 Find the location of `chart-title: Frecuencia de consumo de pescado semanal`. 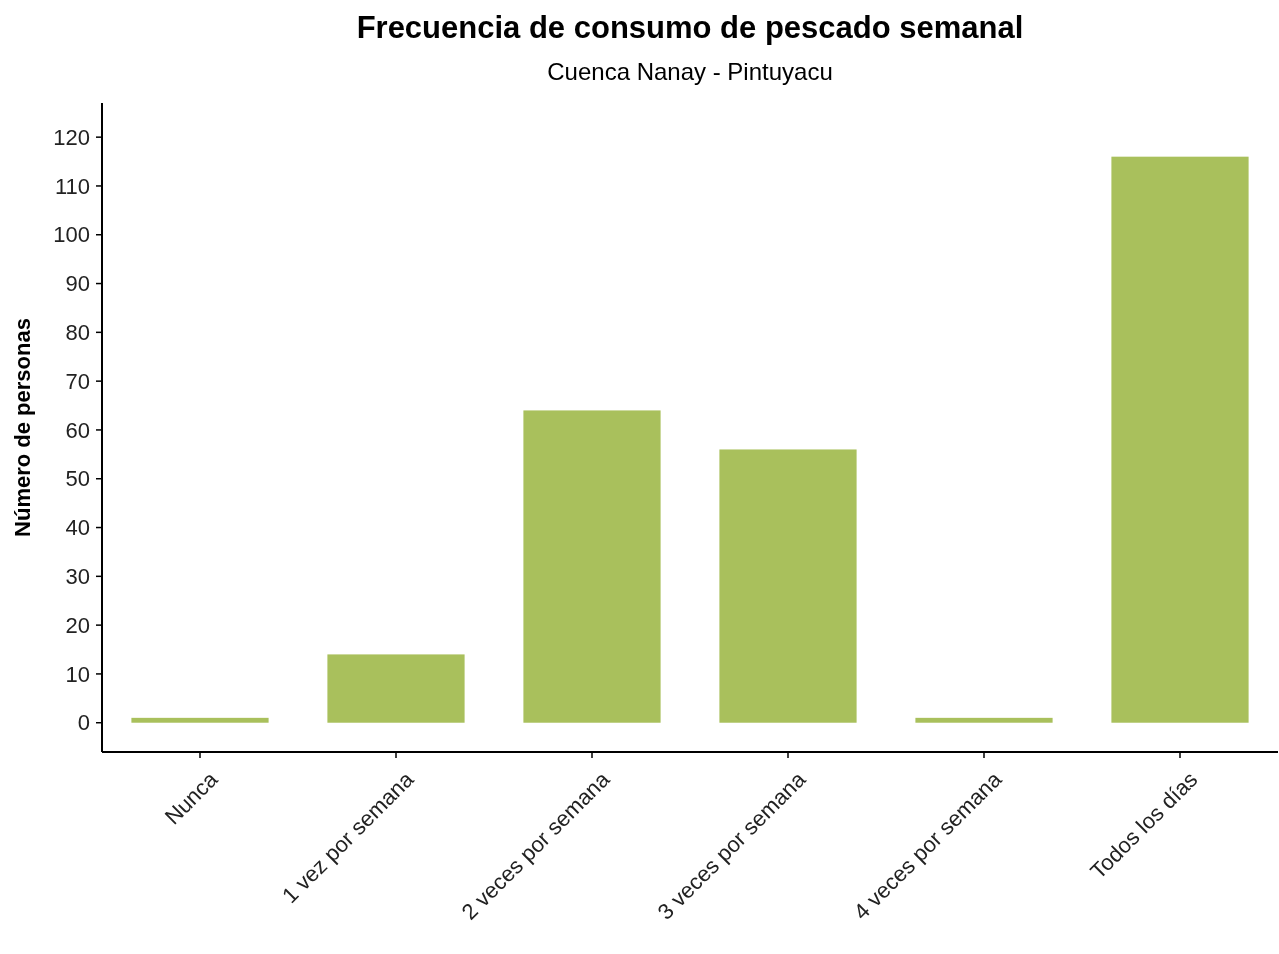

chart-title: Frecuencia de consumo de pescado semanal is located at coordinates (690, 27).